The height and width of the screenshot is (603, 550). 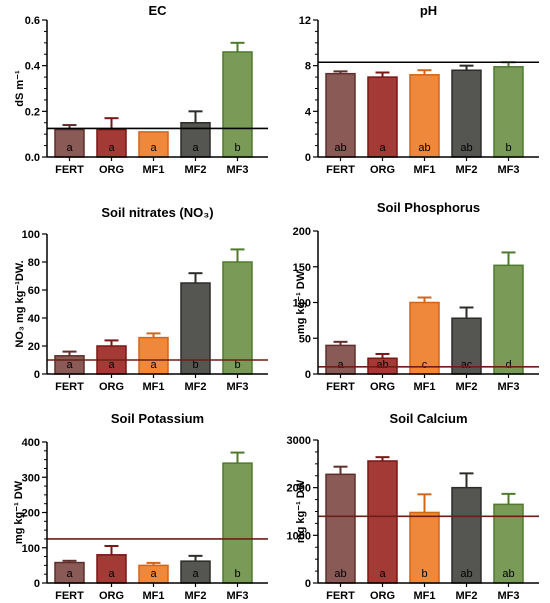 What do you see at coordinates (31, 443) in the screenshot?
I see `y-tick-label: 400` at bounding box center [31, 443].